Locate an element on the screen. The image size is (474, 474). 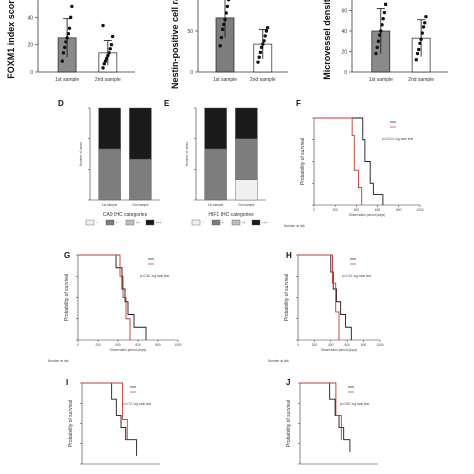
panel-letter: D is located at coordinates (61, 103).